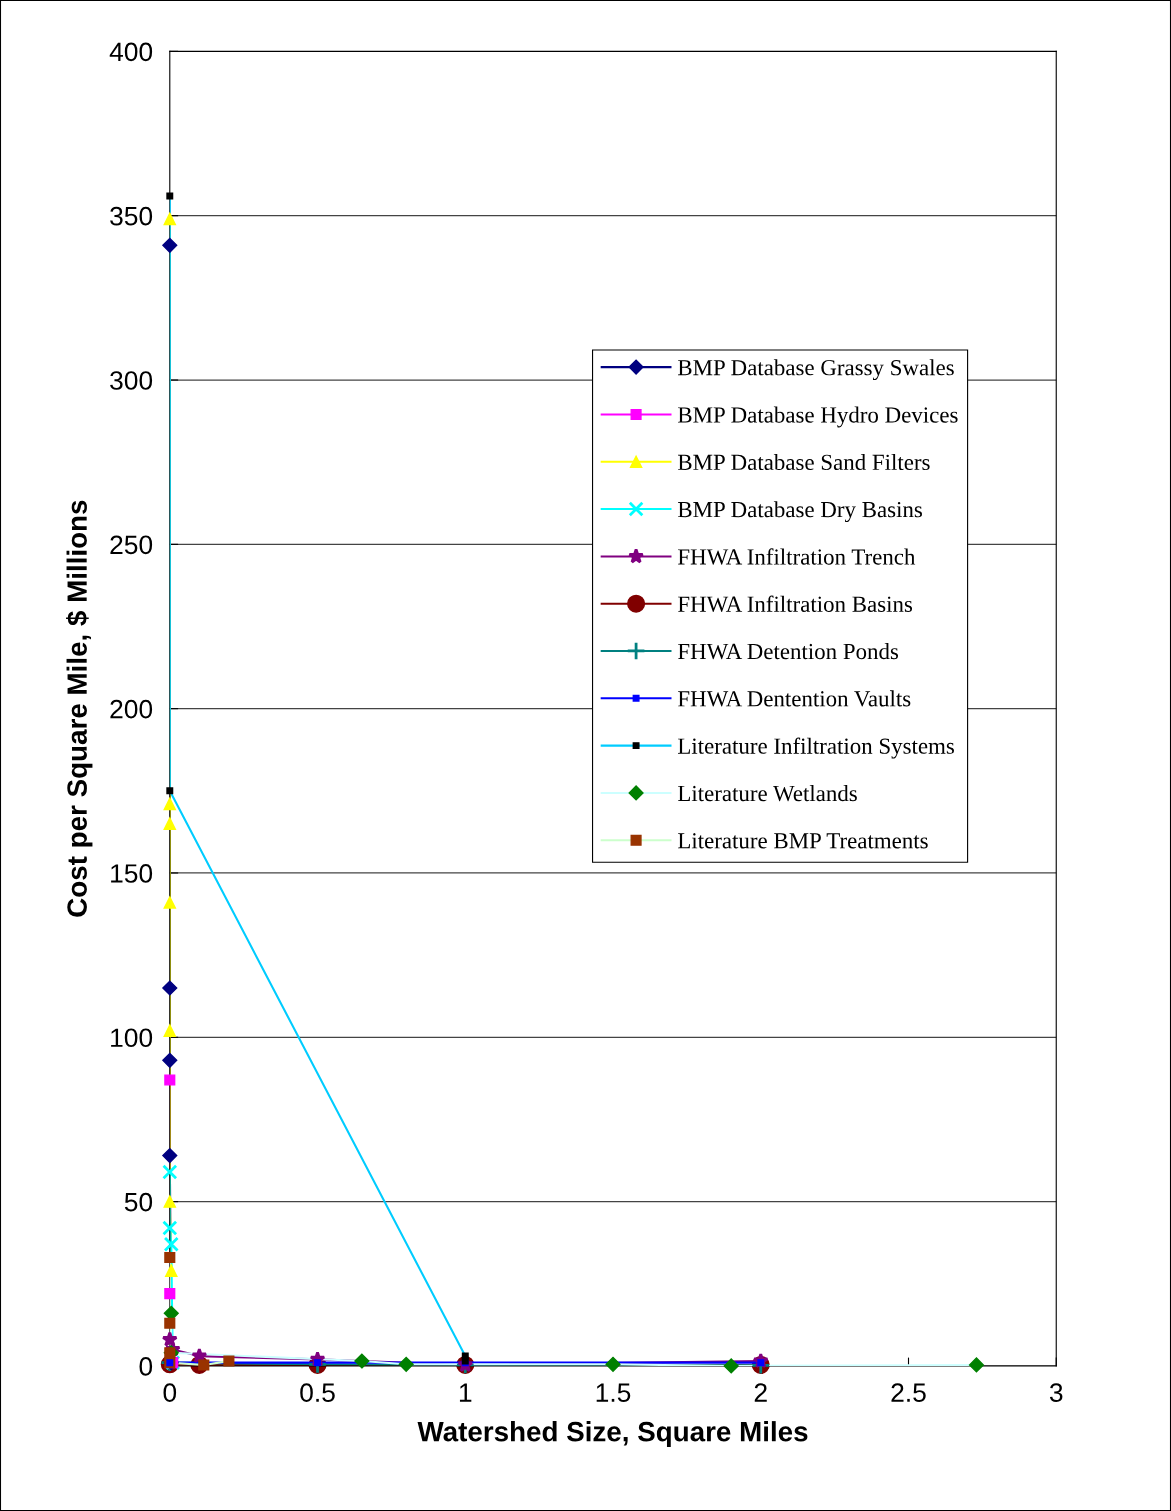  I want to click on y-tick-label: 100, so click(132, 1038).